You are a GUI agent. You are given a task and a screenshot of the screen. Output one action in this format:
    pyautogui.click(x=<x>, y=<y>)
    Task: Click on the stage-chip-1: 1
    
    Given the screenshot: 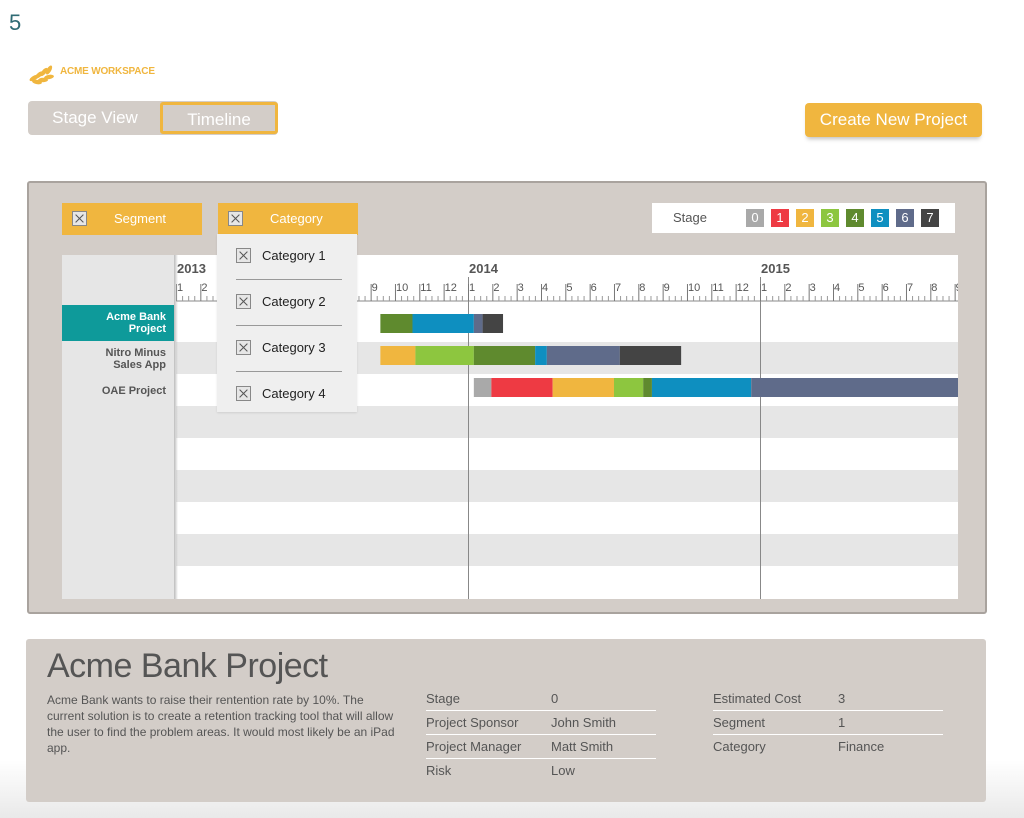 What is the action you would take?
    pyautogui.click(x=780, y=218)
    